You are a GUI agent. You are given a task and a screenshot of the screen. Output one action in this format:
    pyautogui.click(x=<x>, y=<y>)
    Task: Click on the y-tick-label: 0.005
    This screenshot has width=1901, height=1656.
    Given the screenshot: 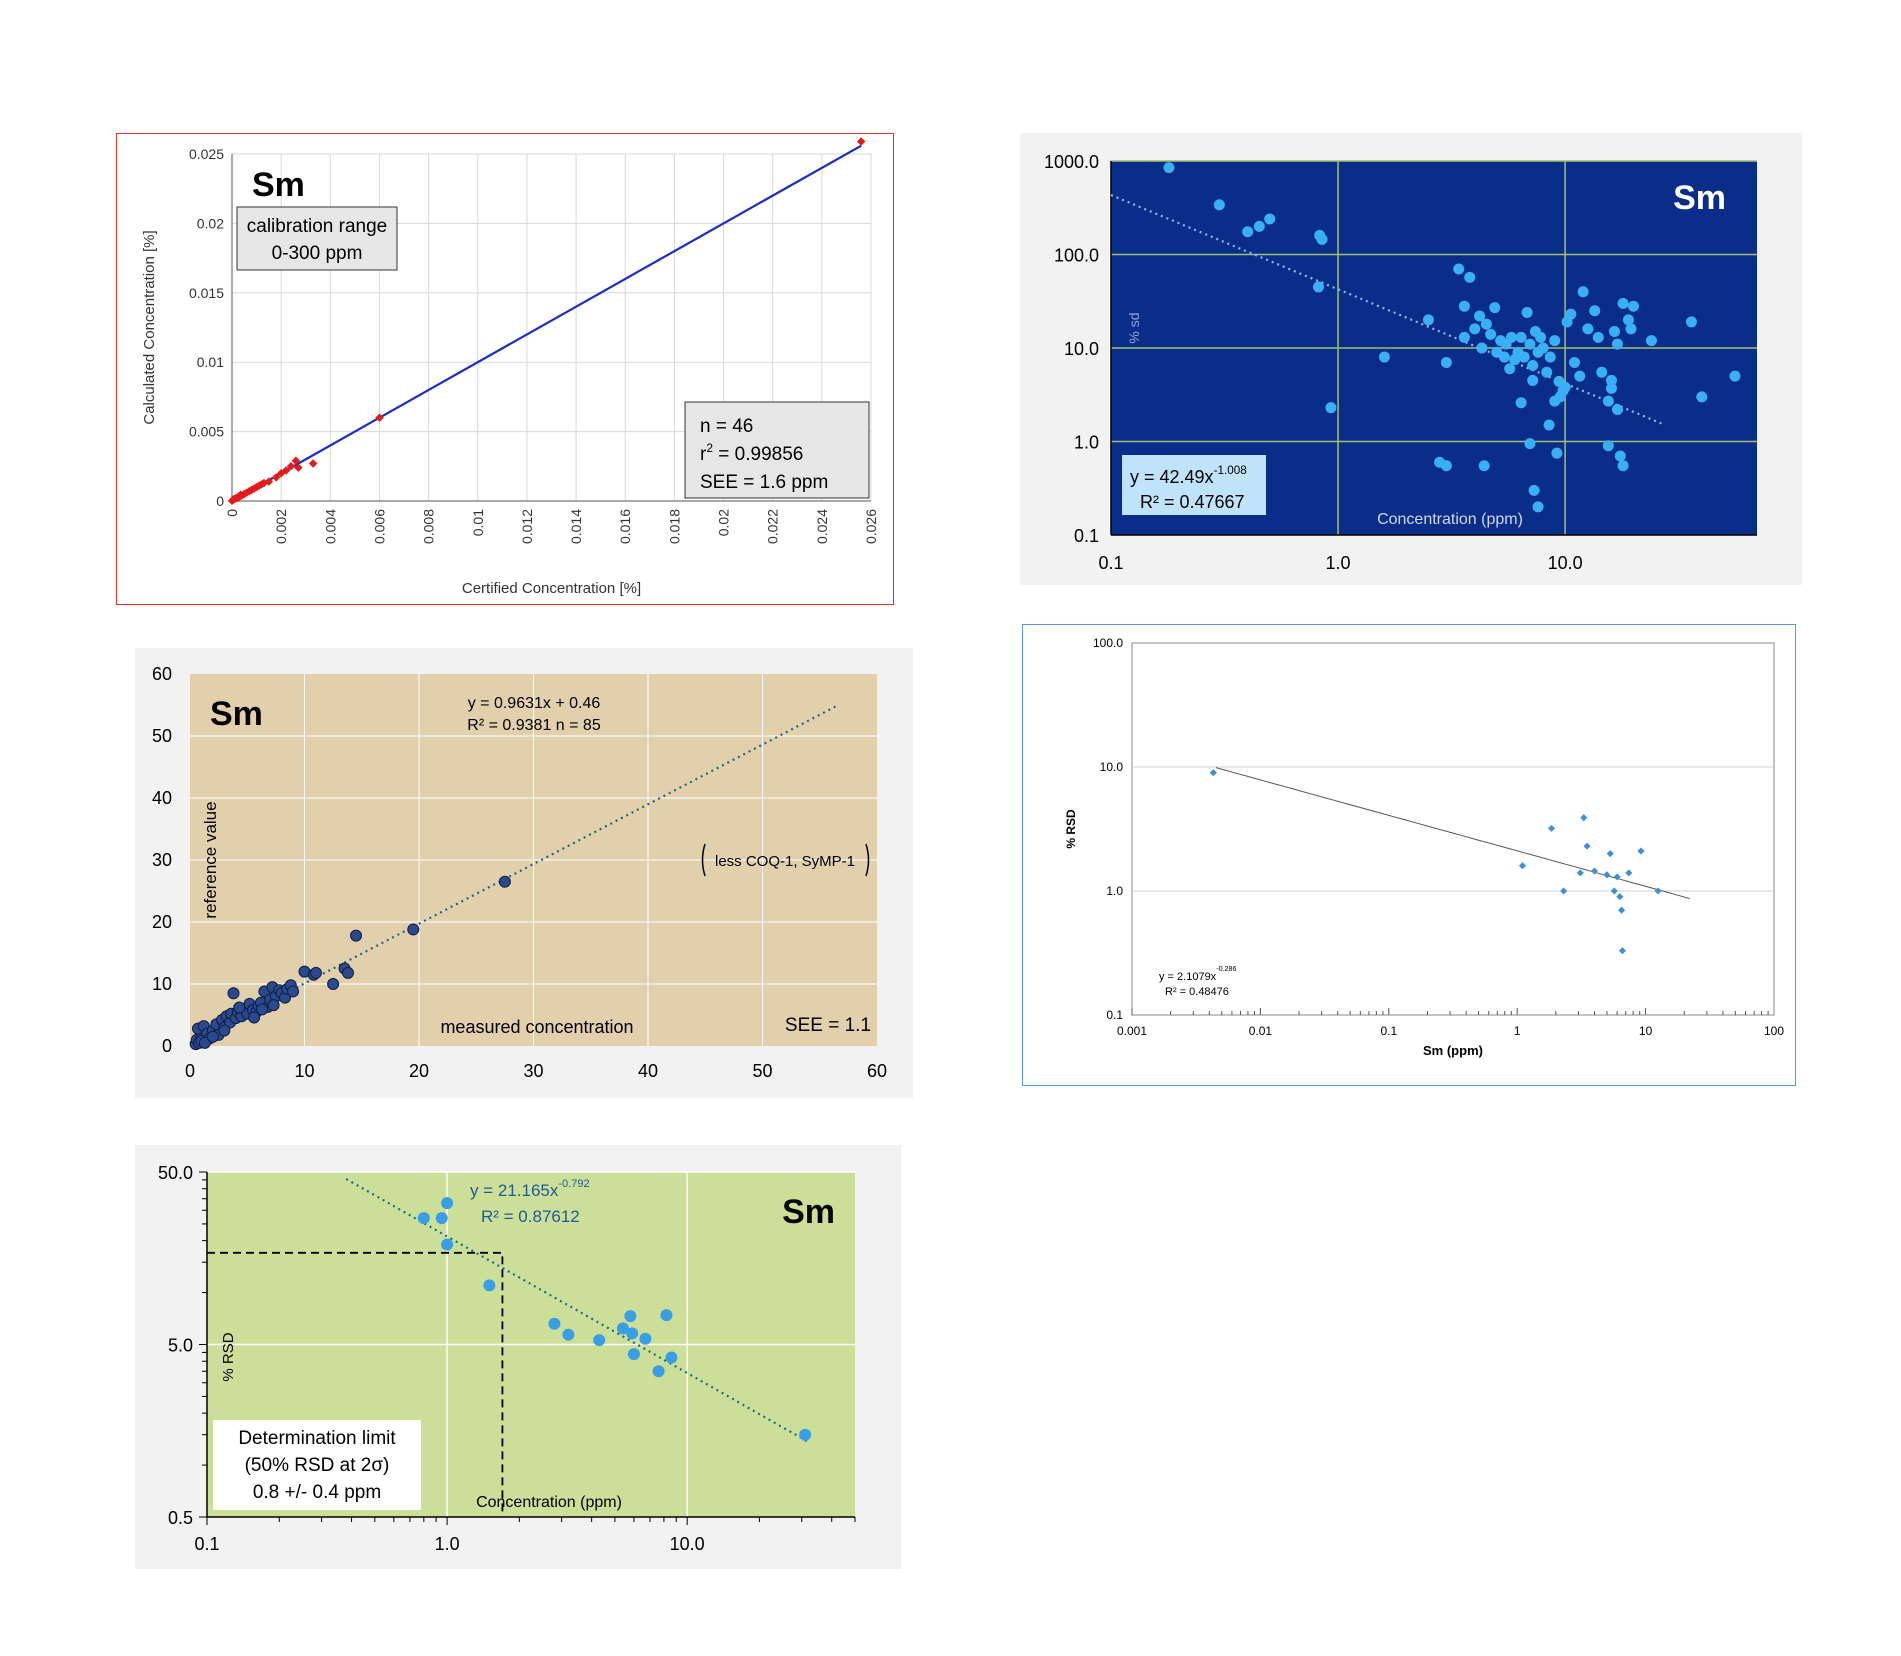 What is the action you would take?
    pyautogui.click(x=206, y=432)
    